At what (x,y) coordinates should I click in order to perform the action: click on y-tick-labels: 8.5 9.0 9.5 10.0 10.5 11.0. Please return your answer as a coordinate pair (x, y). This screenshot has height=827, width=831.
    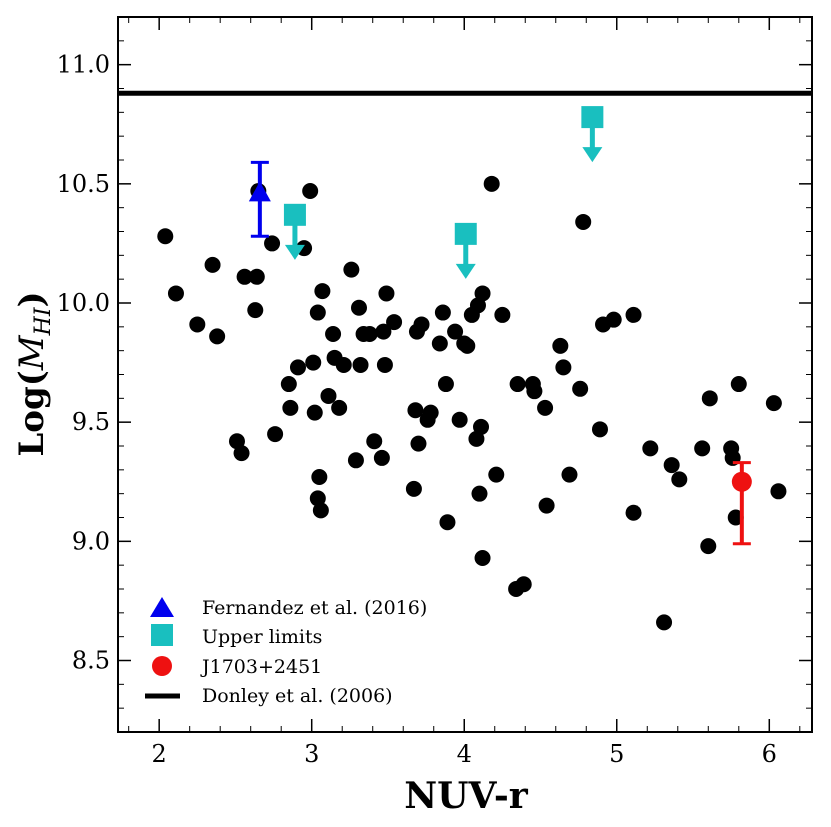
    Looking at the image, I should click on (83, 363).